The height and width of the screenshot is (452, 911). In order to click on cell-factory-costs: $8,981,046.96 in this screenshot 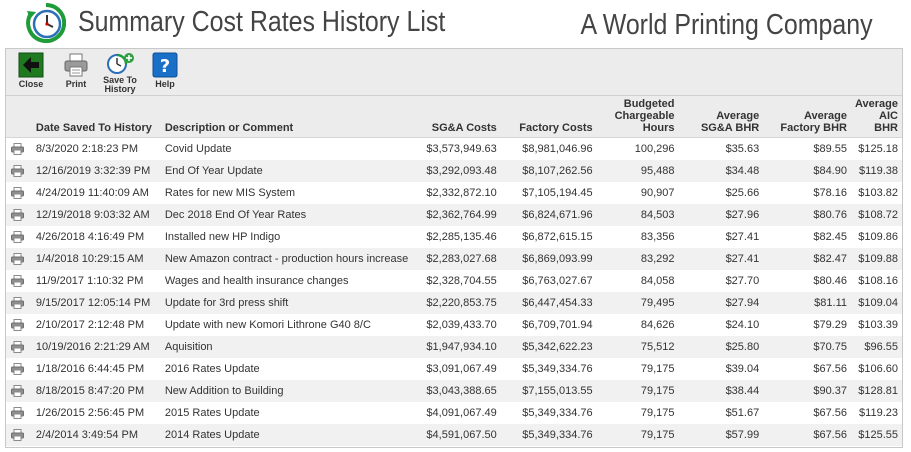, I will do `click(548, 148)`.